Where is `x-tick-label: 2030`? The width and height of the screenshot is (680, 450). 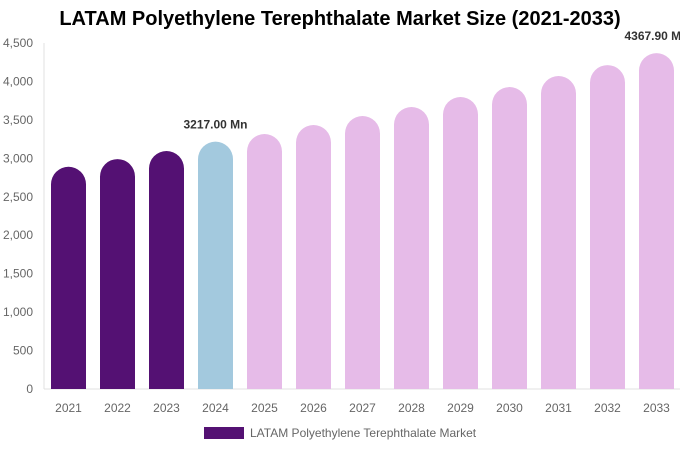
x-tick-label: 2030 is located at coordinates (509, 408).